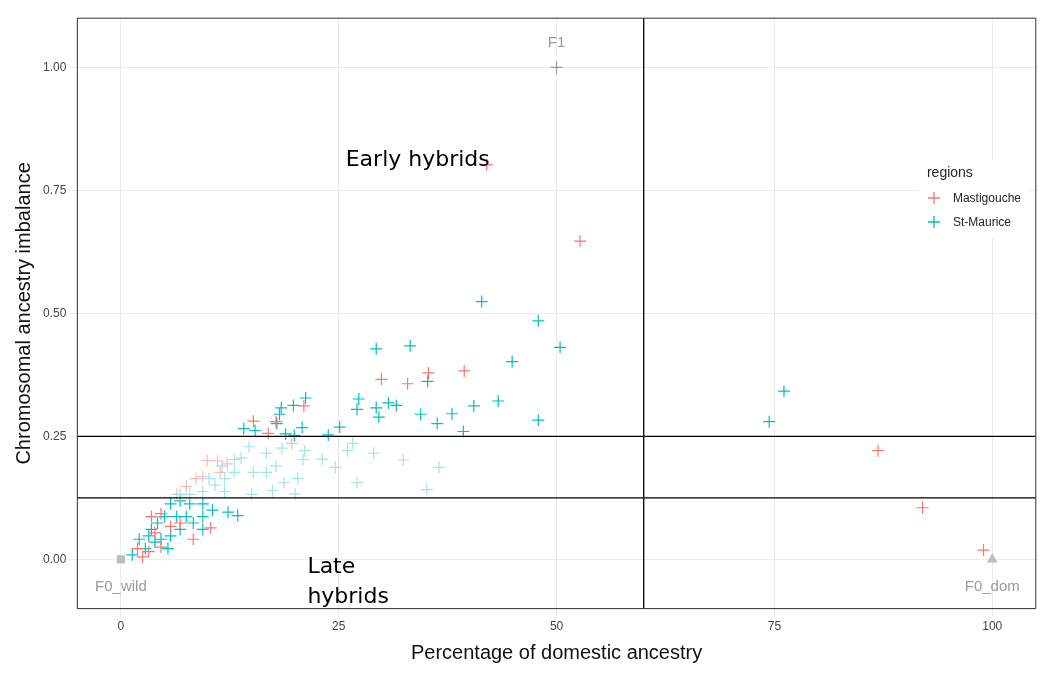 Image resolution: width=1051 pixels, height=677 pixels. I want to click on y-tick-label: 1.00, so click(55, 66).